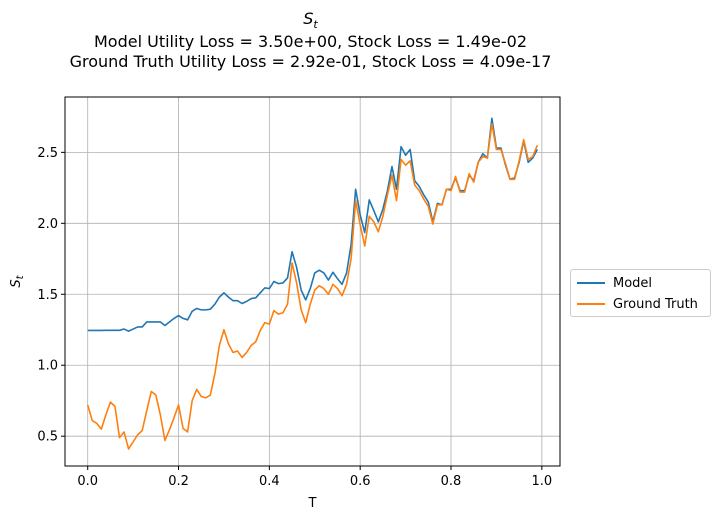 This screenshot has width=721, height=519. Describe the element at coordinates (47, 295) in the screenshot. I see `y-tick-label: 1.5` at that location.